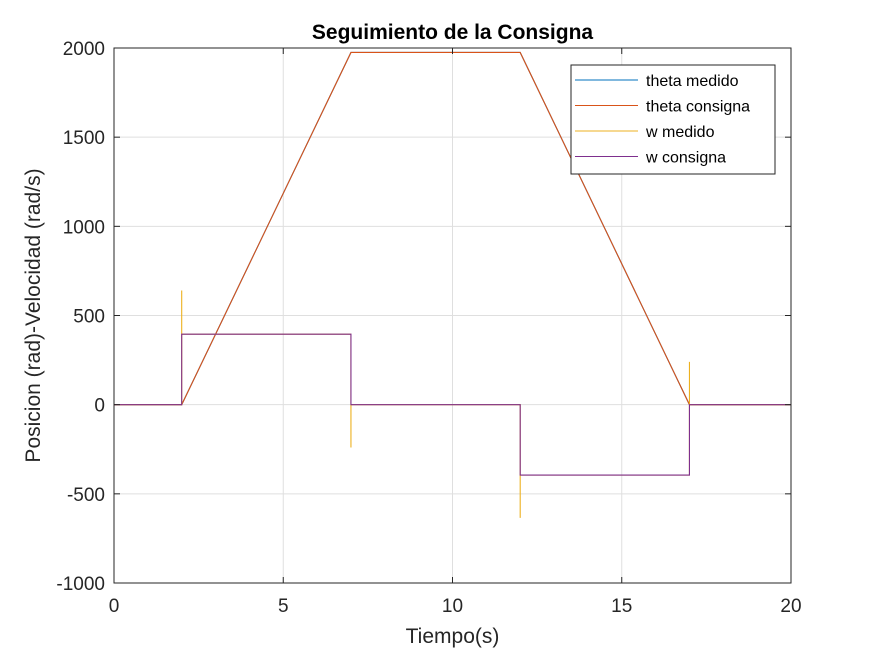  I want to click on chart-title: Seguimiento de la Consigna, so click(453, 32).